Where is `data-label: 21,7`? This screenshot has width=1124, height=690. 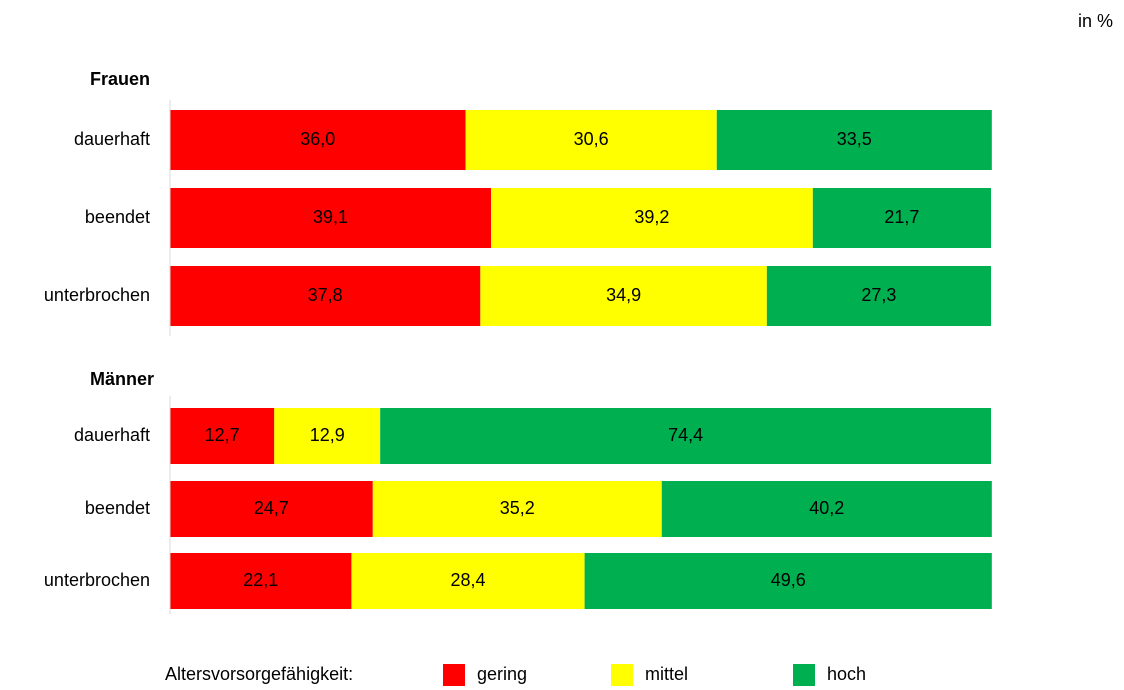 data-label: 21,7 is located at coordinates (901, 217).